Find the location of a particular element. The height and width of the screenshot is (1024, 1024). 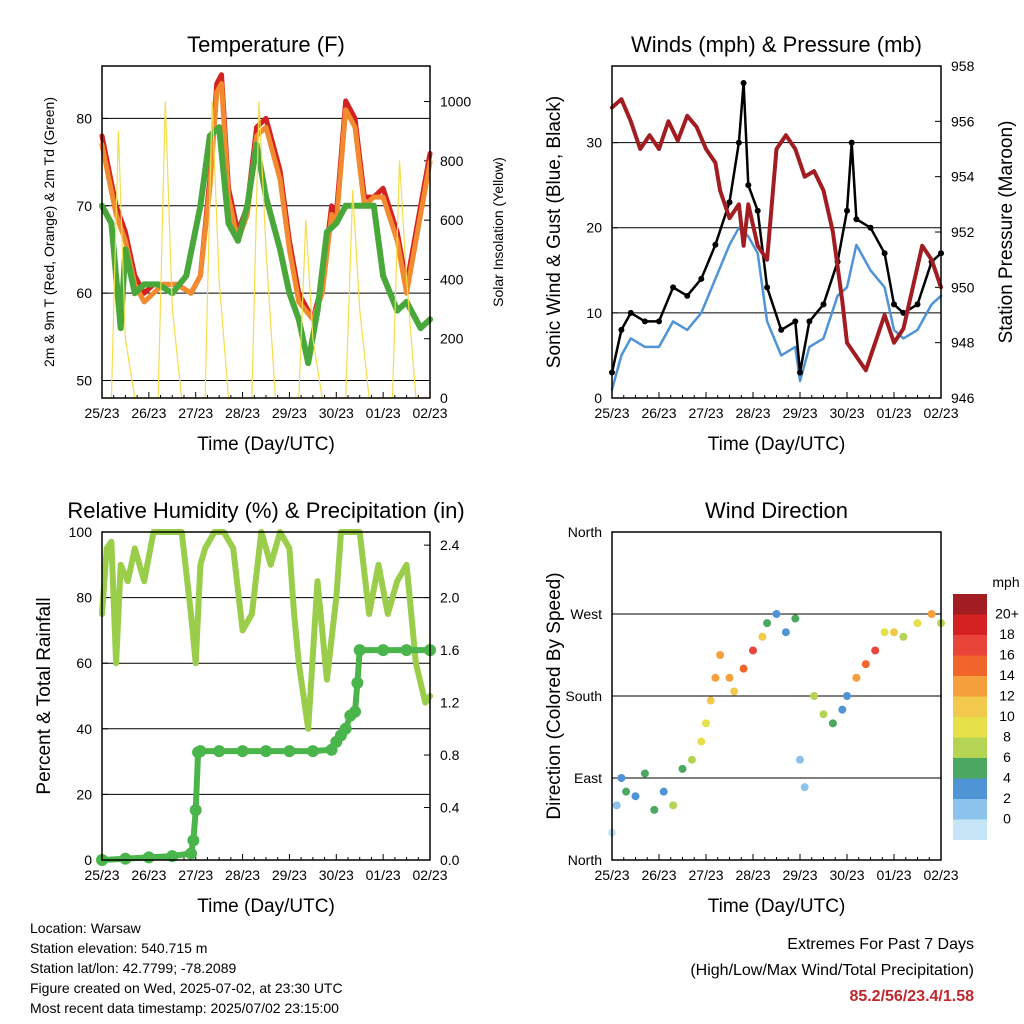

legend-label: 10 is located at coordinates (1007, 716).